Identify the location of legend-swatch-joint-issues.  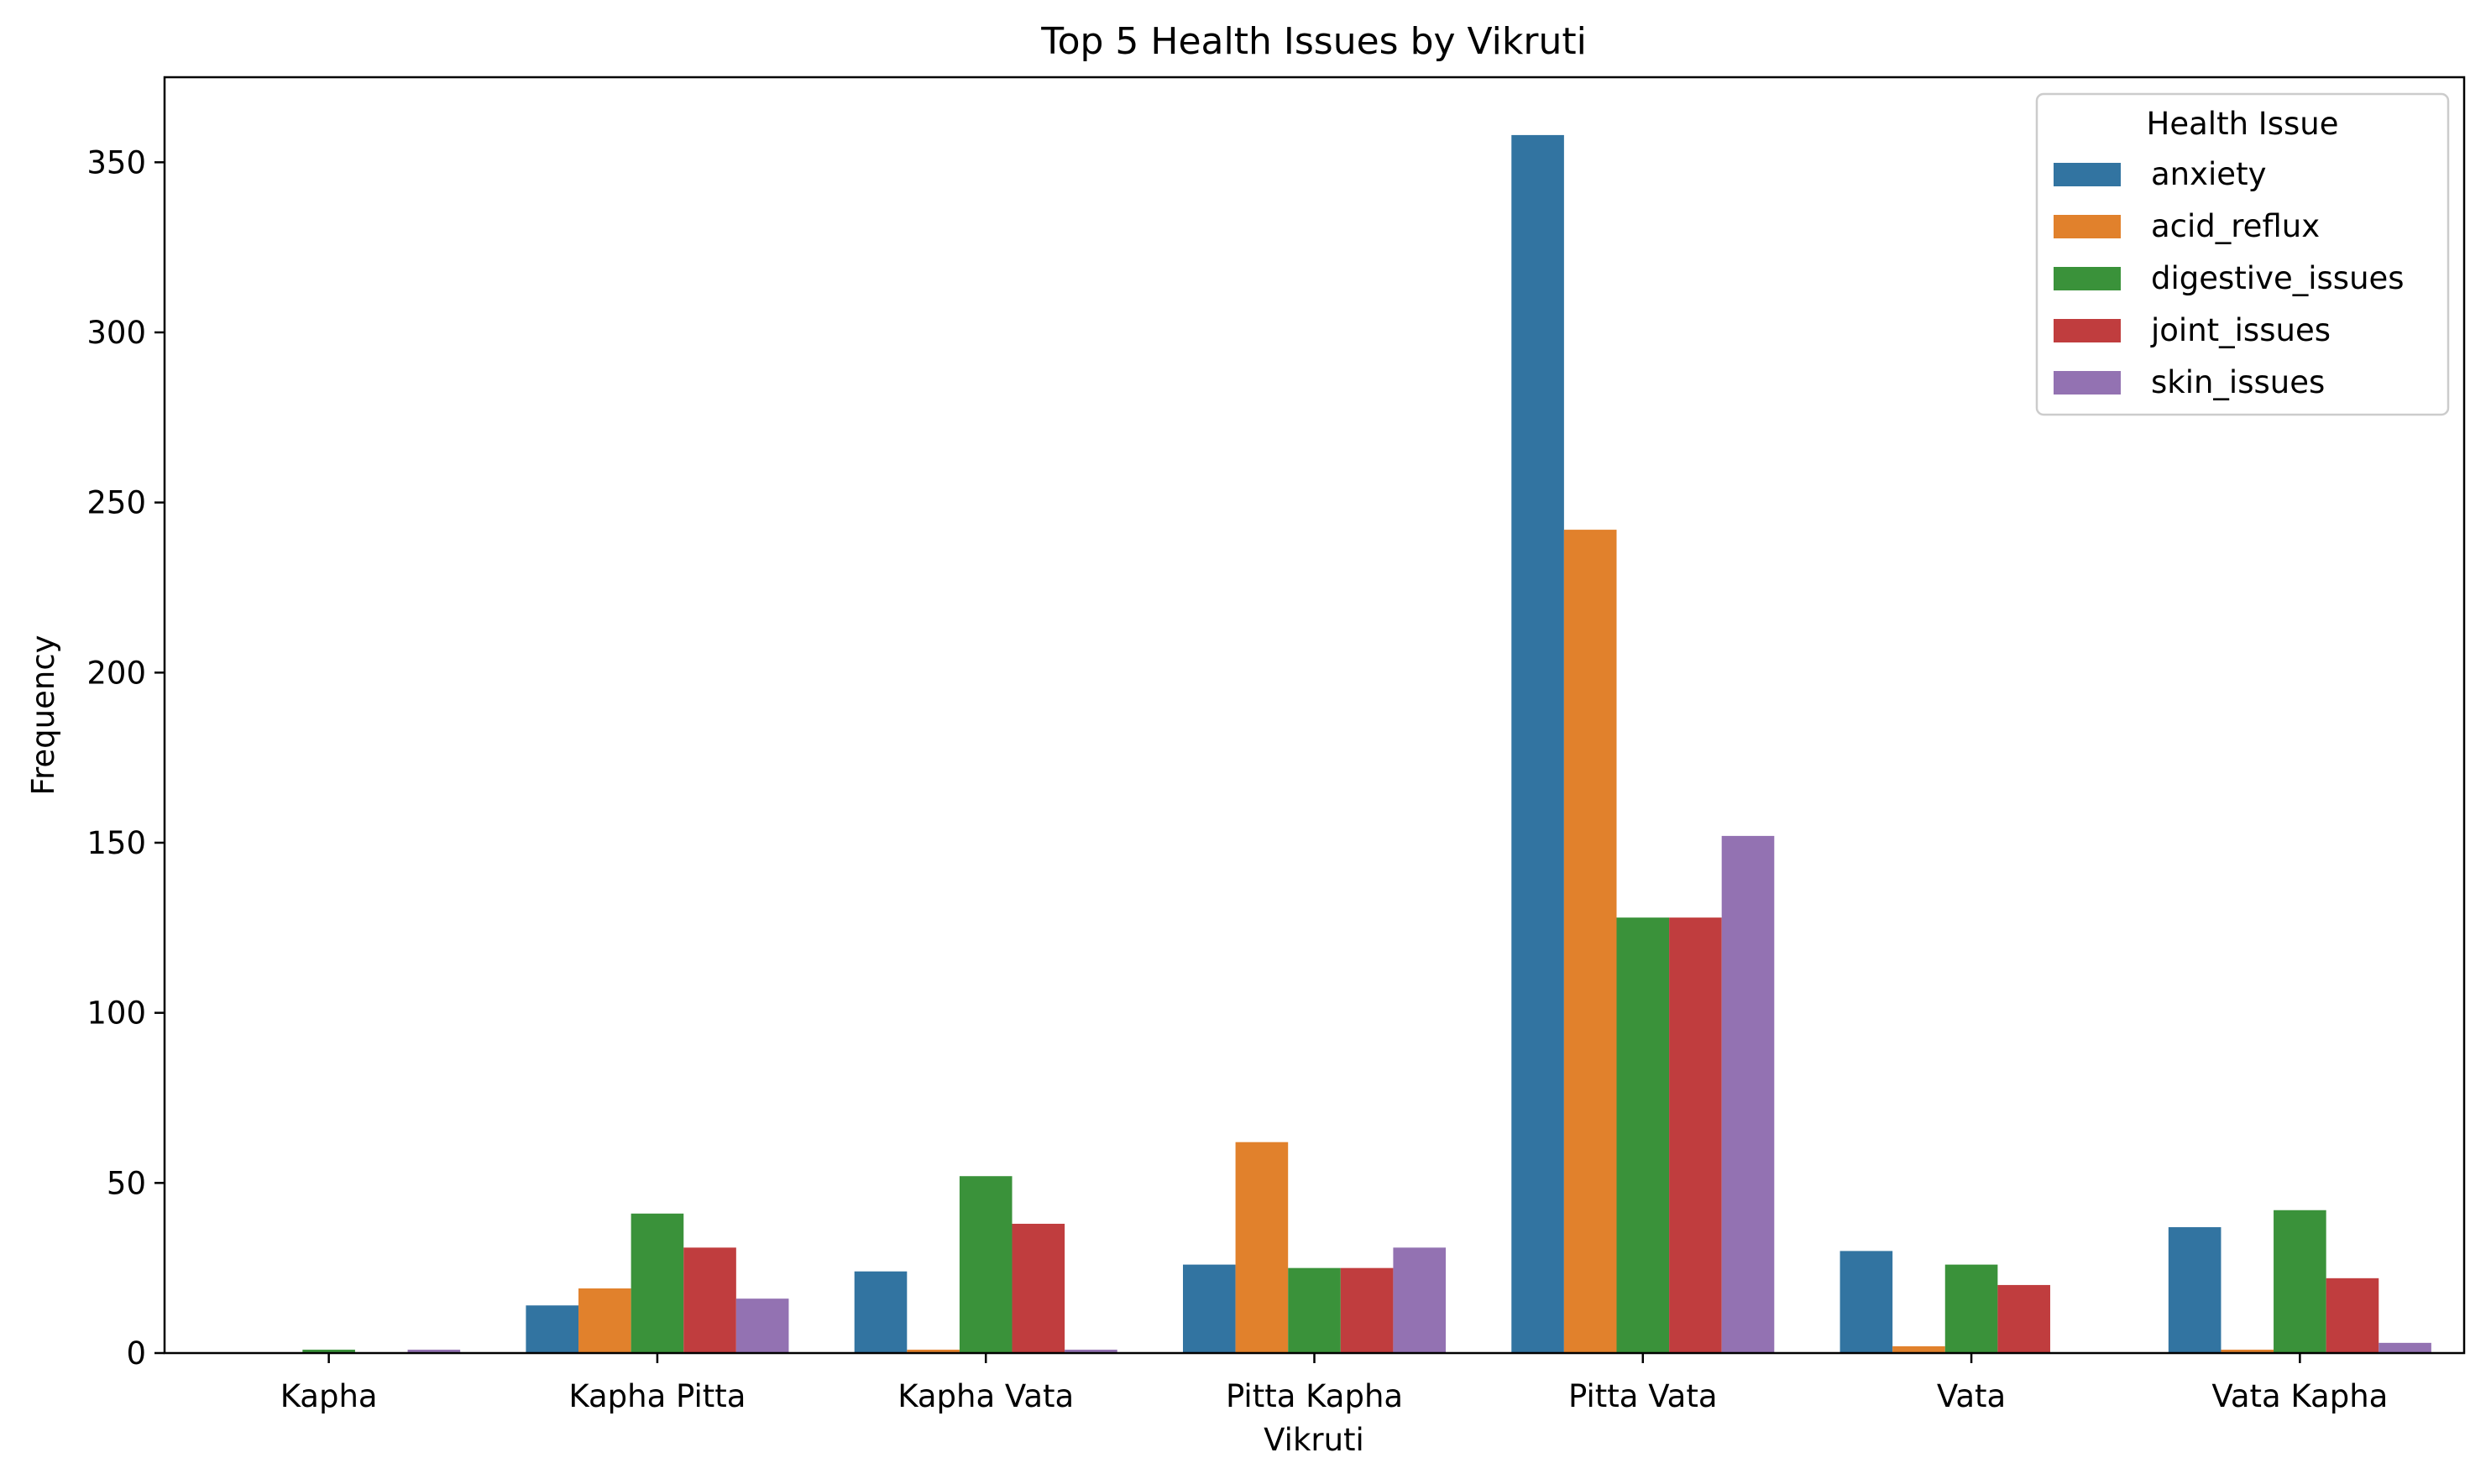
(2088, 330).